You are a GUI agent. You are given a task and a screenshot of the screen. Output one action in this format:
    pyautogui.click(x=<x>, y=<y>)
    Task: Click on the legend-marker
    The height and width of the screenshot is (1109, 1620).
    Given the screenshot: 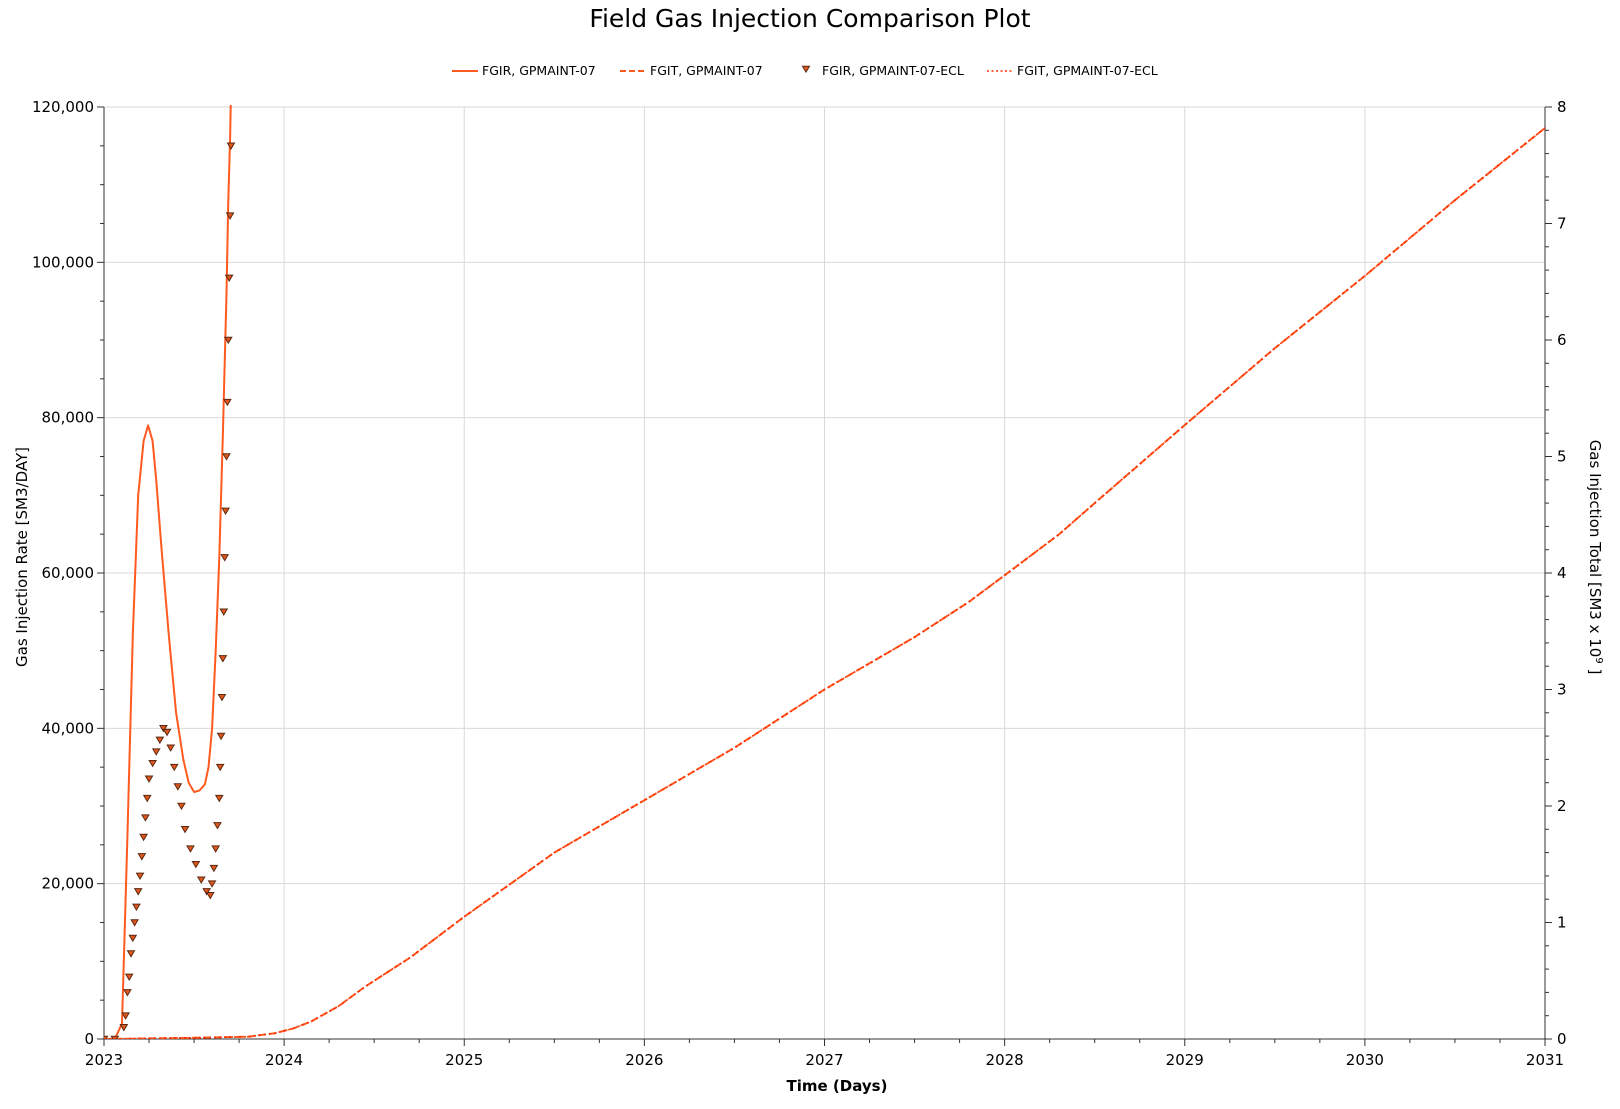 What is the action you would take?
    pyautogui.click(x=806, y=69)
    